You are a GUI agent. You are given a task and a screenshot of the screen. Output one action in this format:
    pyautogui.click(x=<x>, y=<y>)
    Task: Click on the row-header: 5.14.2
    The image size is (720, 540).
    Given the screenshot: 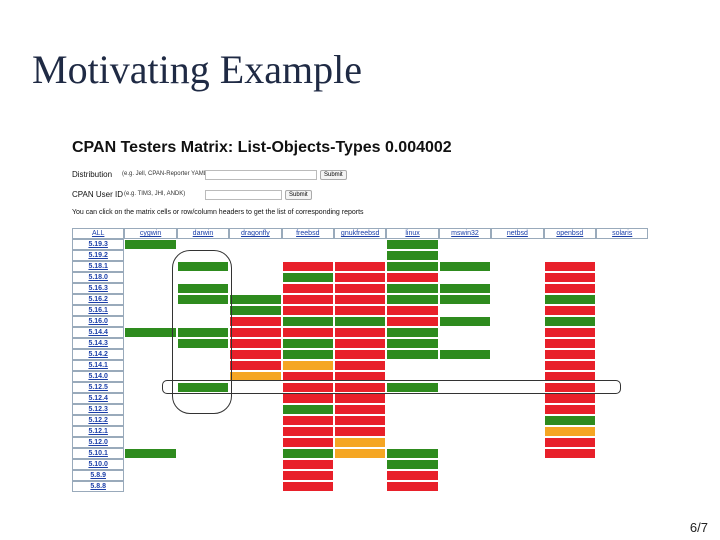 What is the action you would take?
    pyautogui.click(x=98, y=354)
    